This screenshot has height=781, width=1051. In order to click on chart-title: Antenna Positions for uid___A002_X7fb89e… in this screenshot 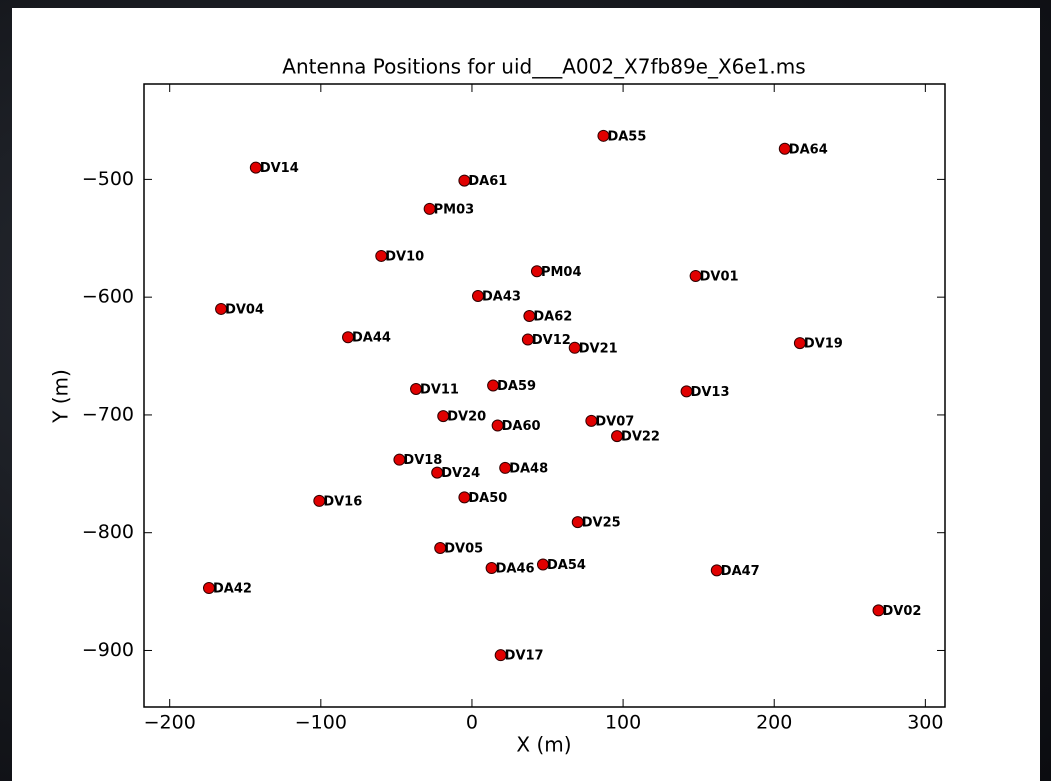, I will do `click(543, 67)`.